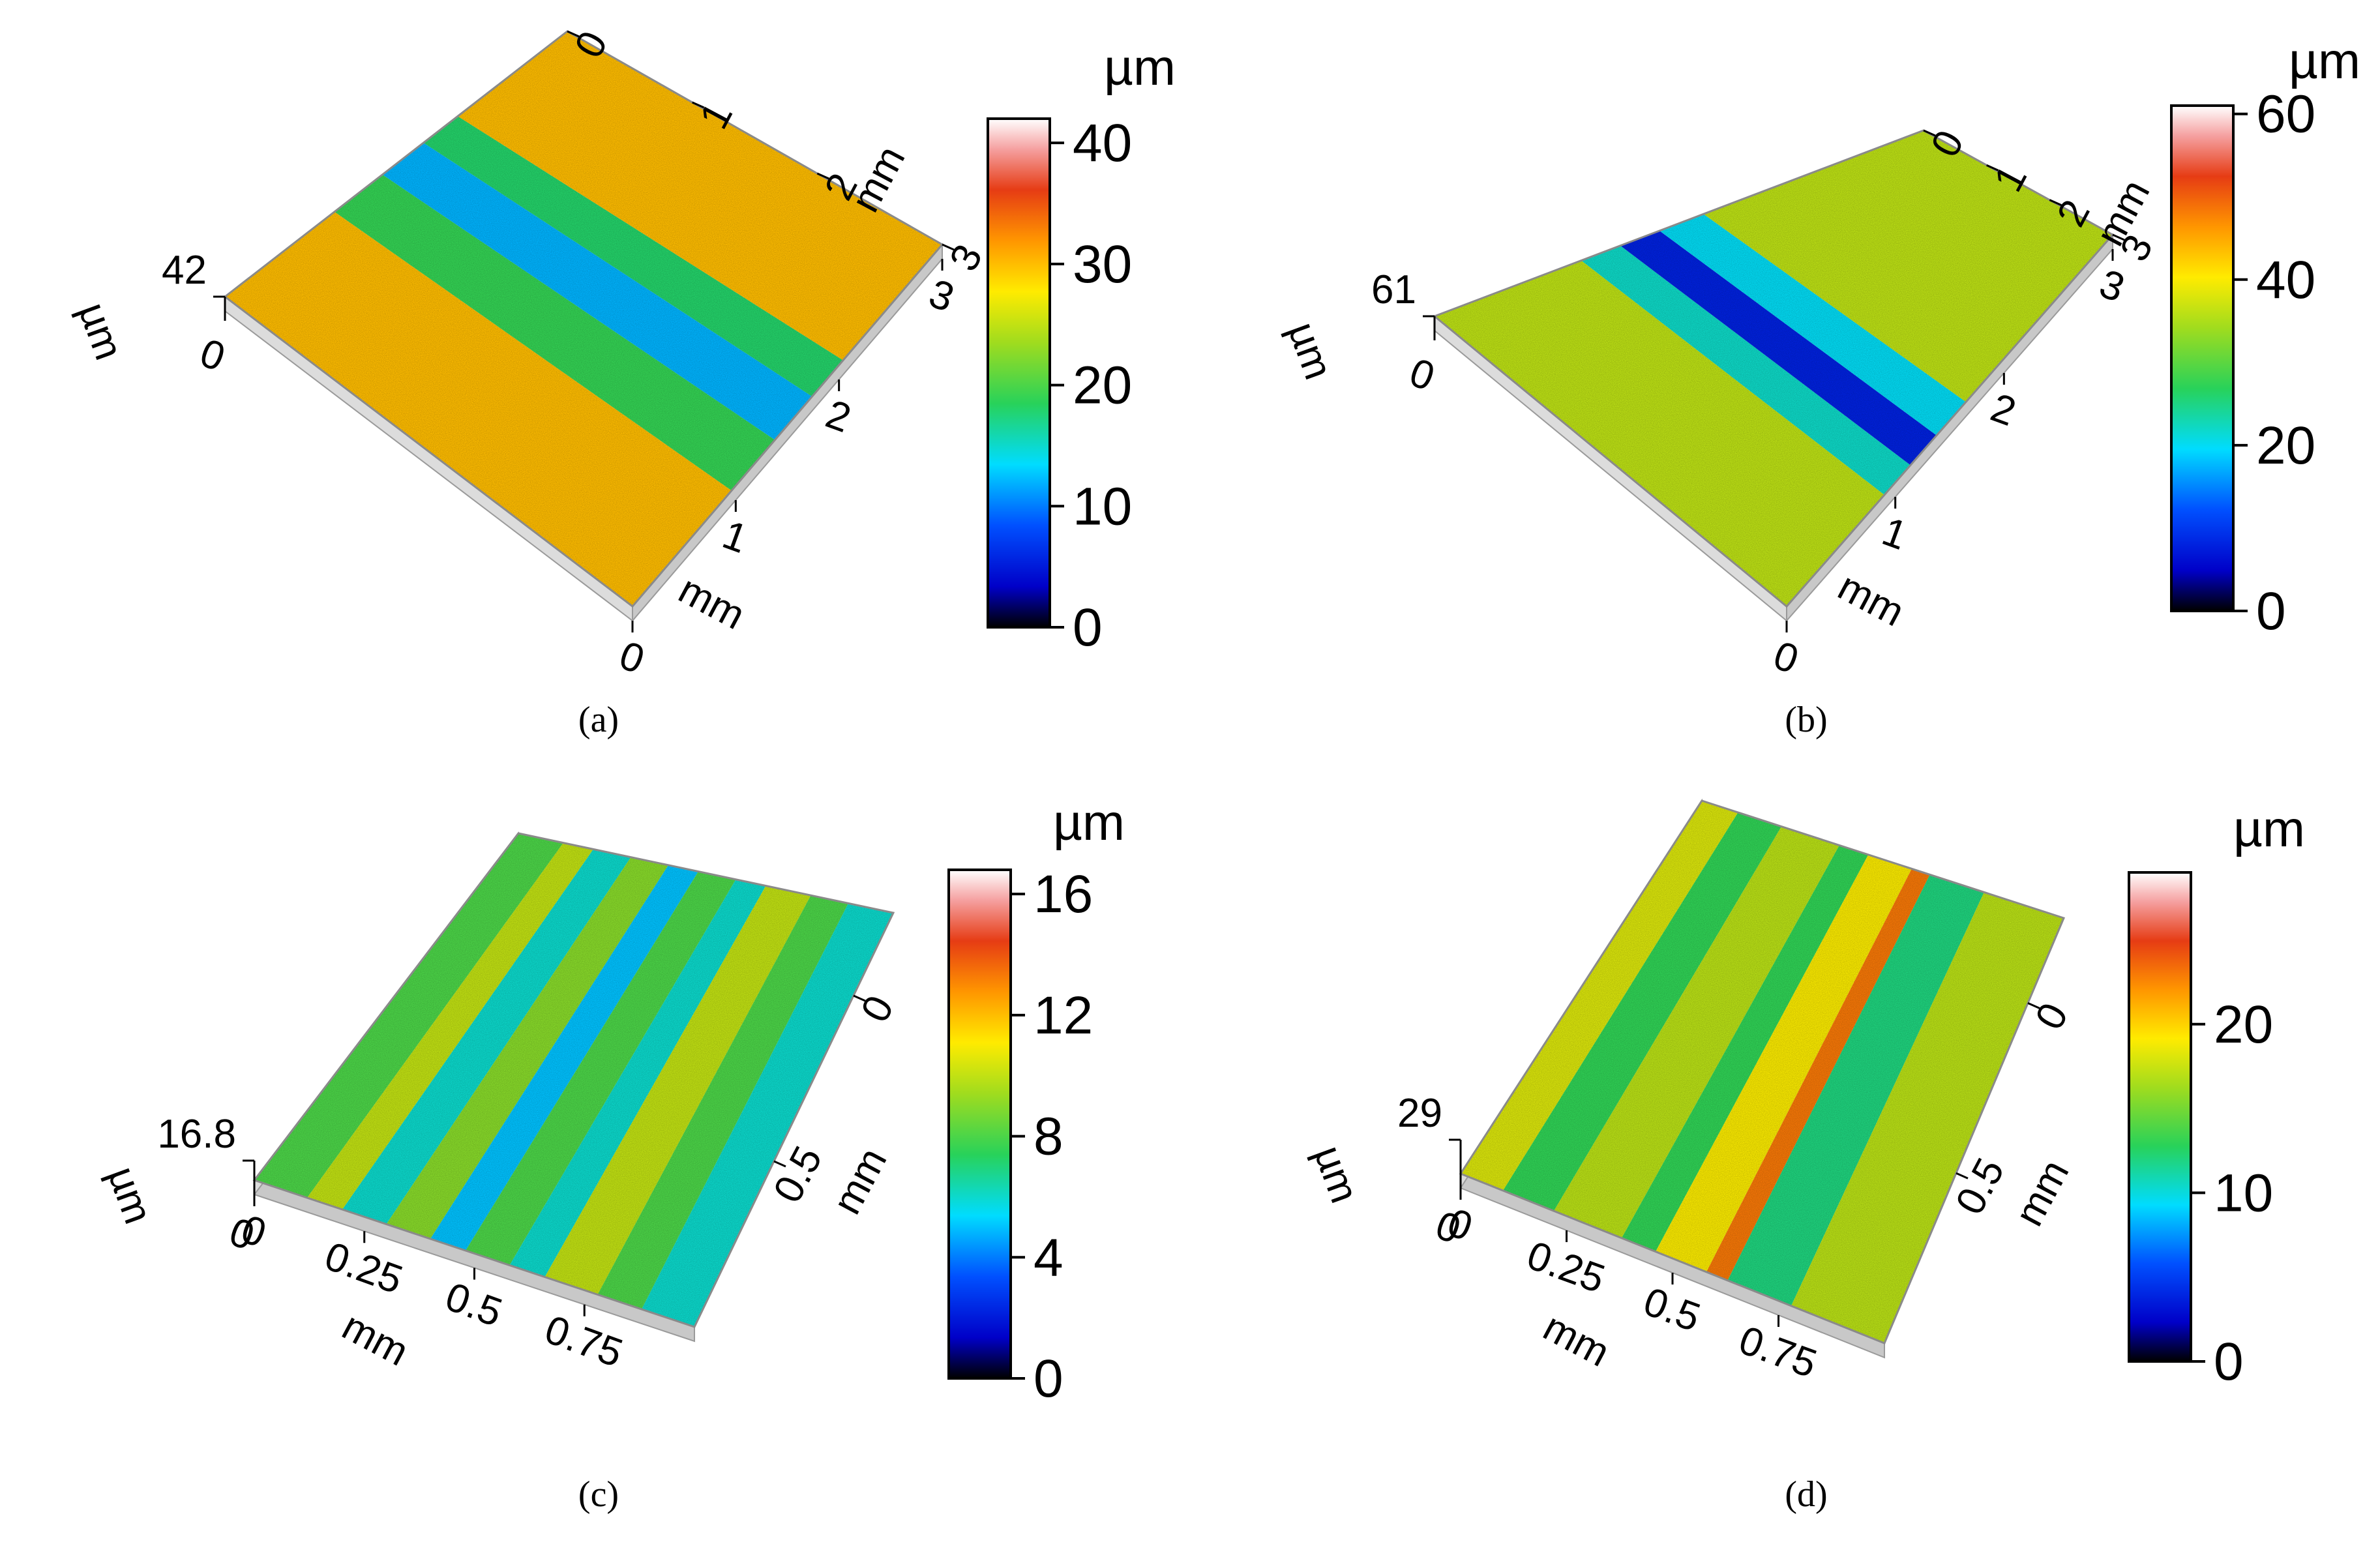 This screenshot has height=1544, width=2380. Describe the element at coordinates (1081, 347) in the screenshot. I see `panel-a-colorbar: µm 0 10 20 30 40` at that location.